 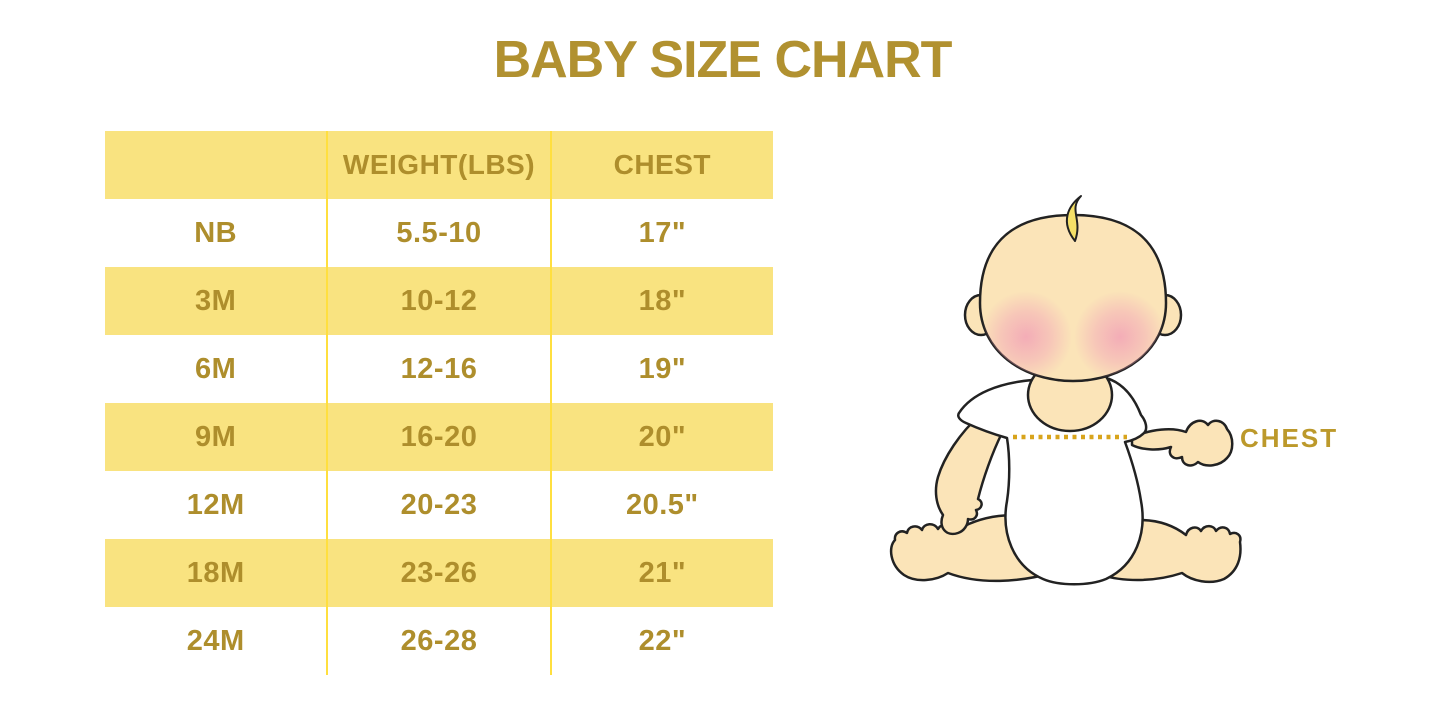 I want to click on weight-cell: 10-12, so click(x=437, y=301).